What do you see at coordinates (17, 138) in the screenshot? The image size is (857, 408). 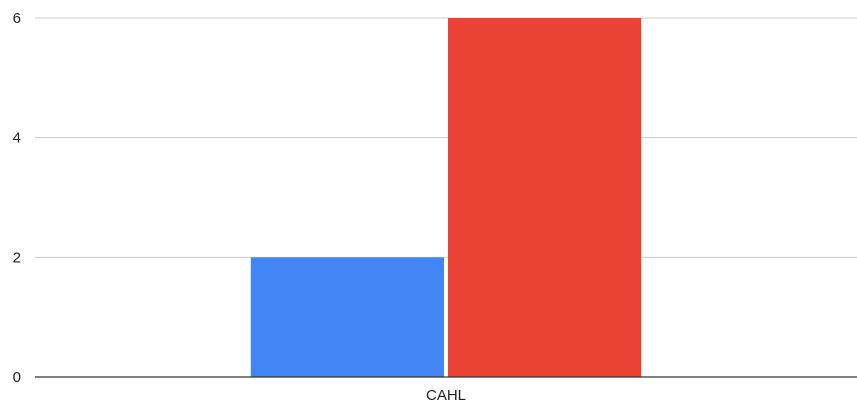 I see `y-tick-label: 4` at bounding box center [17, 138].